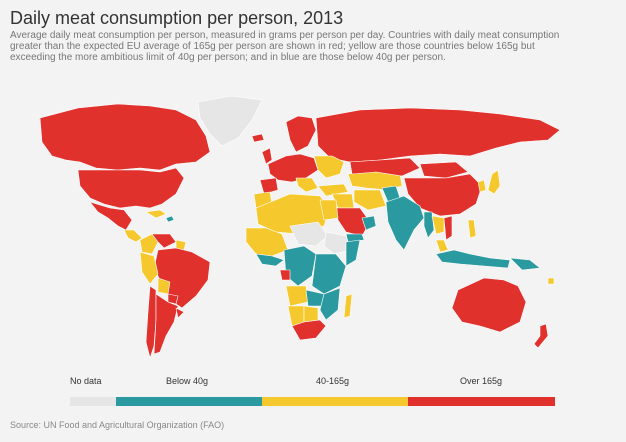 Image resolution: width=626 pixels, height=442 pixels. I want to click on legend-swatch-over-165g, so click(481, 401).